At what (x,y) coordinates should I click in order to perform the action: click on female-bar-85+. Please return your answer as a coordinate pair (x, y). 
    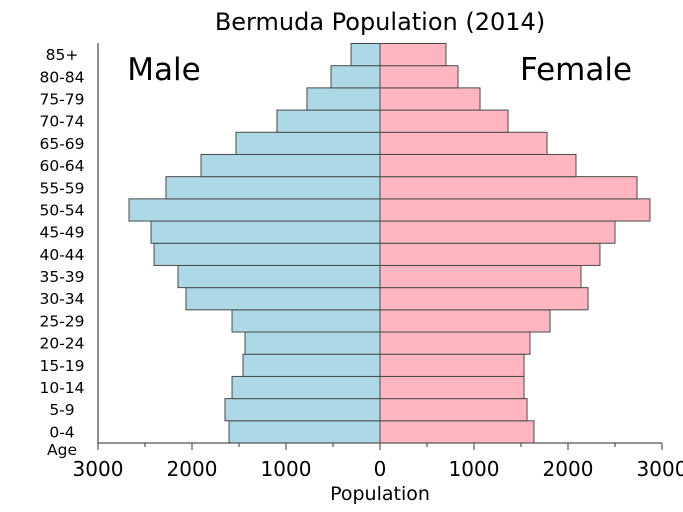
    Looking at the image, I should click on (413, 55).